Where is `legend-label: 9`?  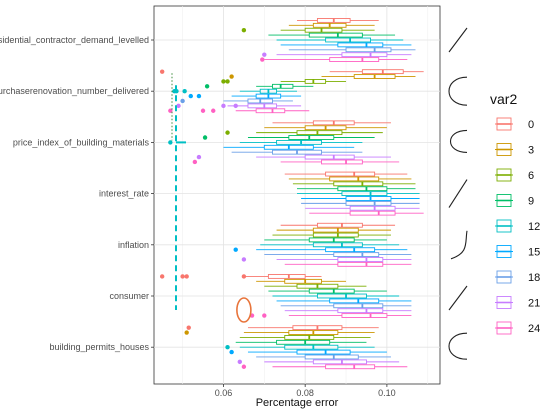
legend-label: 9 is located at coordinates (531, 202).